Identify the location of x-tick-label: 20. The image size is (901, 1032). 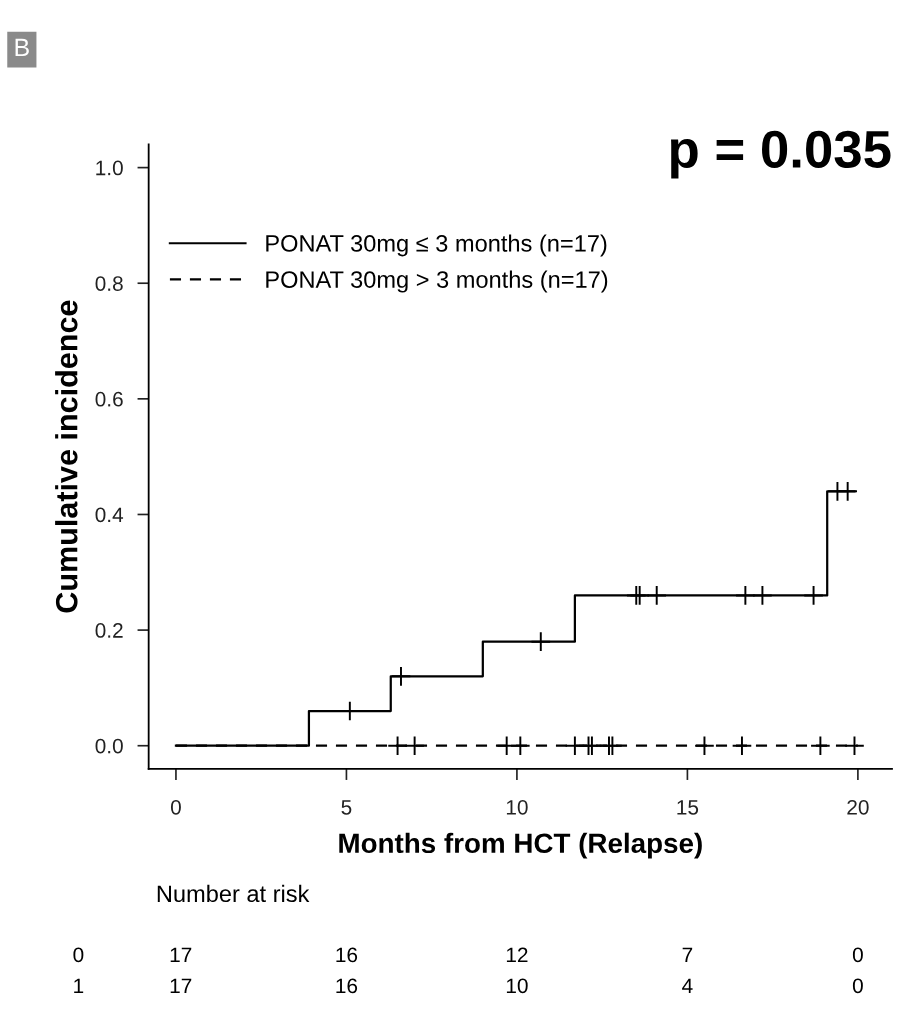
(858, 807).